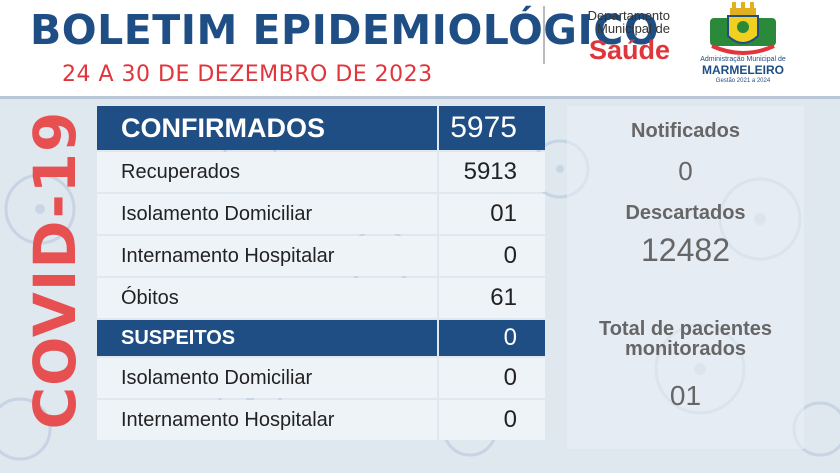 The width and height of the screenshot is (840, 473). I want to click on row-value: 01, so click(492, 214).